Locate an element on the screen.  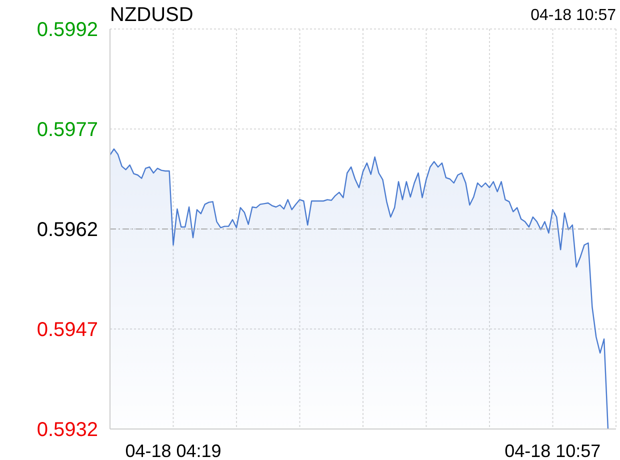
y-tick-label: 0.5962 is located at coordinates (67, 230).